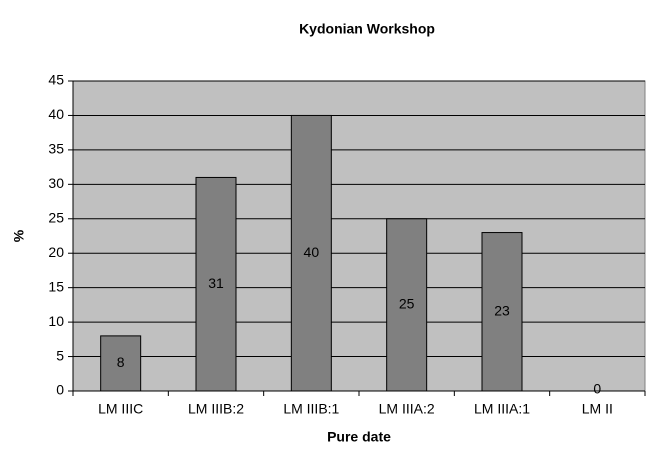  Describe the element at coordinates (60, 355) in the screenshot. I see `y-tick-label: 5` at that location.